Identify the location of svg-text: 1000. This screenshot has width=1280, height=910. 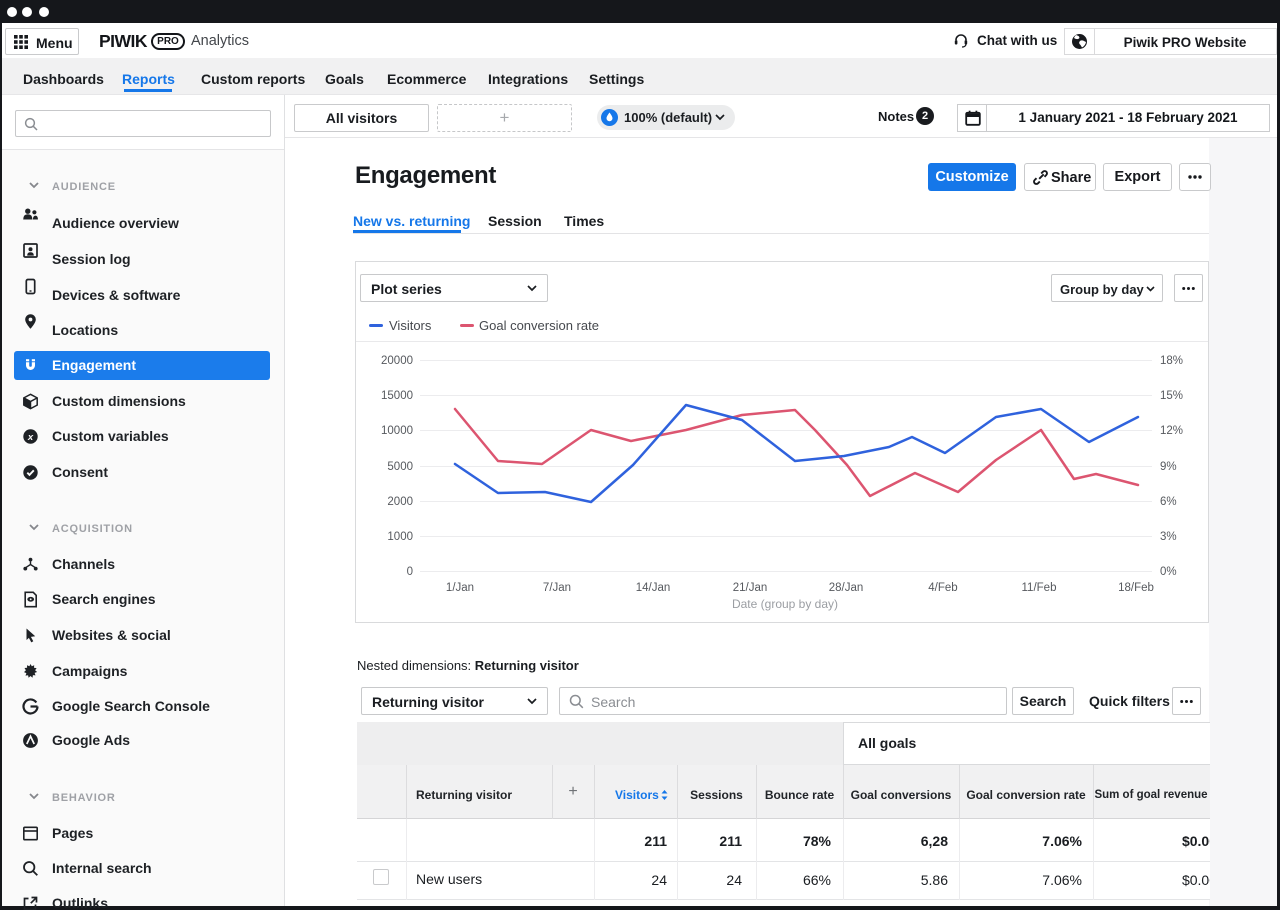
(400, 537).